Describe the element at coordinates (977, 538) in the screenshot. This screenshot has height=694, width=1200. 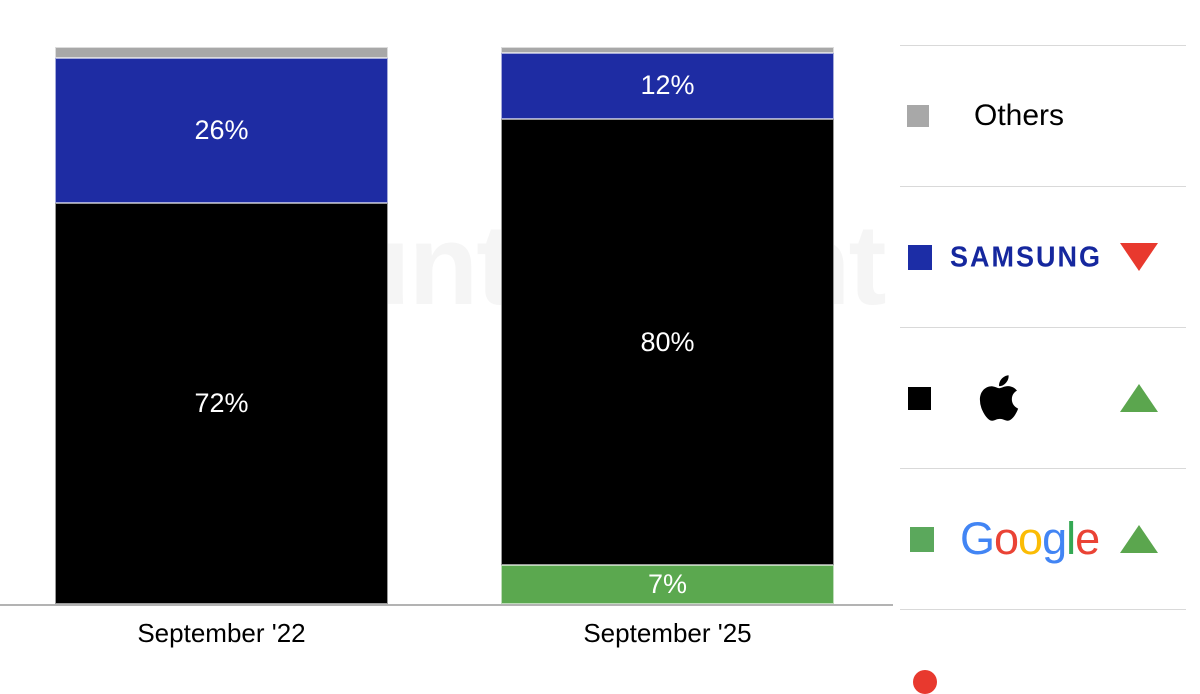
I see `google-logo-letter: G` at that location.